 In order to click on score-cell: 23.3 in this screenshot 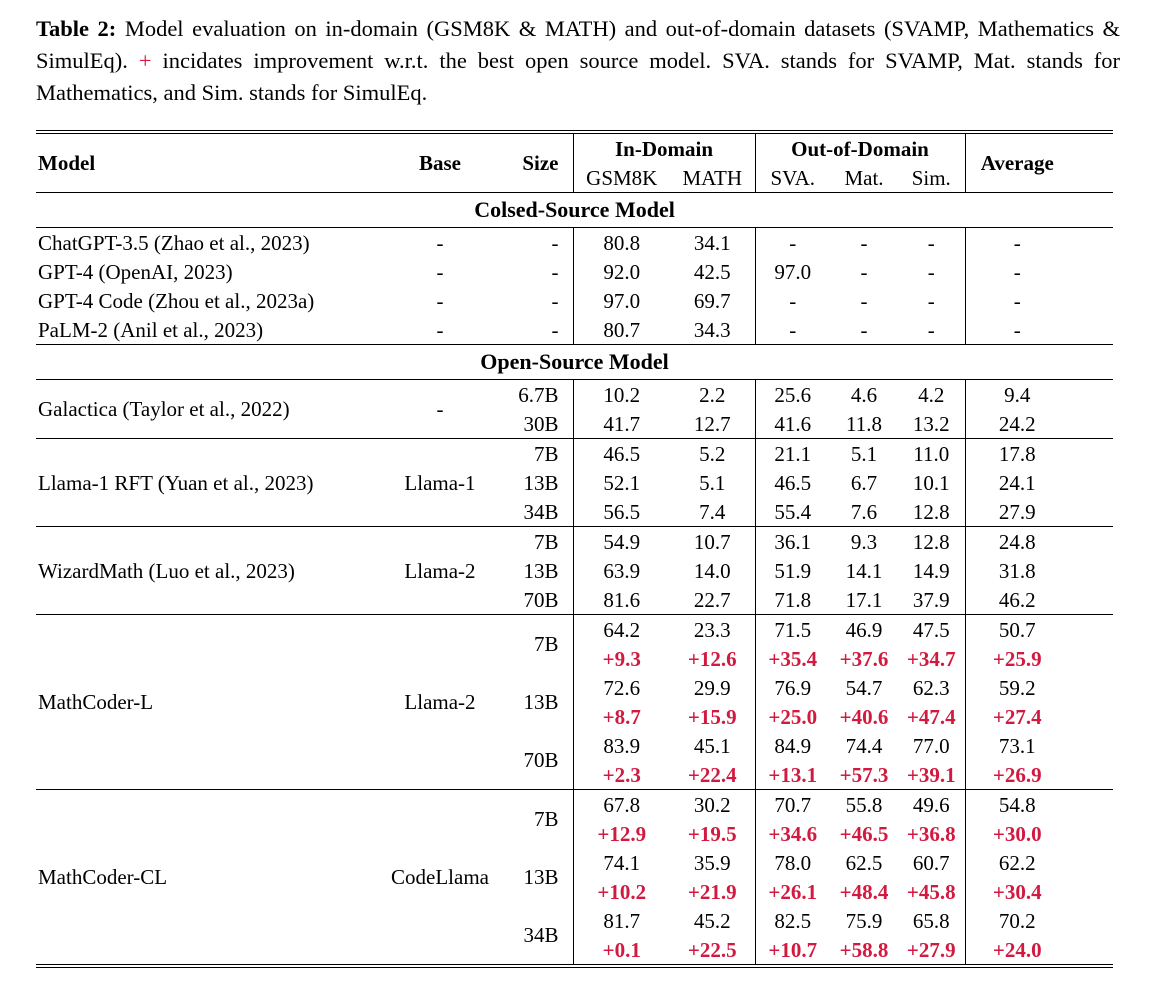, I will do `click(712, 629)`.